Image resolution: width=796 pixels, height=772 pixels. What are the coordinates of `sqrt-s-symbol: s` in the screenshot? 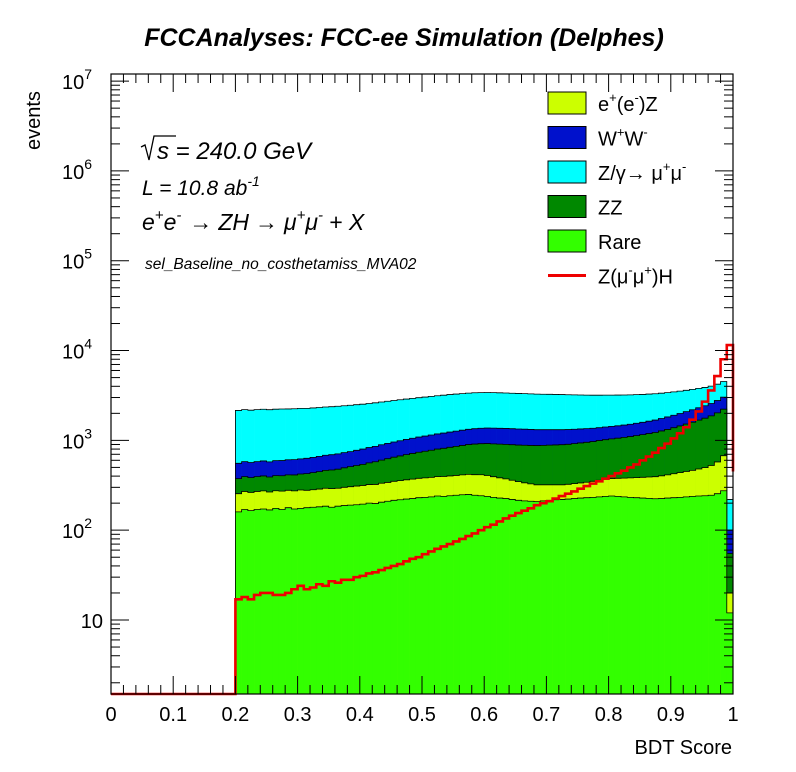 It's located at (163, 151).